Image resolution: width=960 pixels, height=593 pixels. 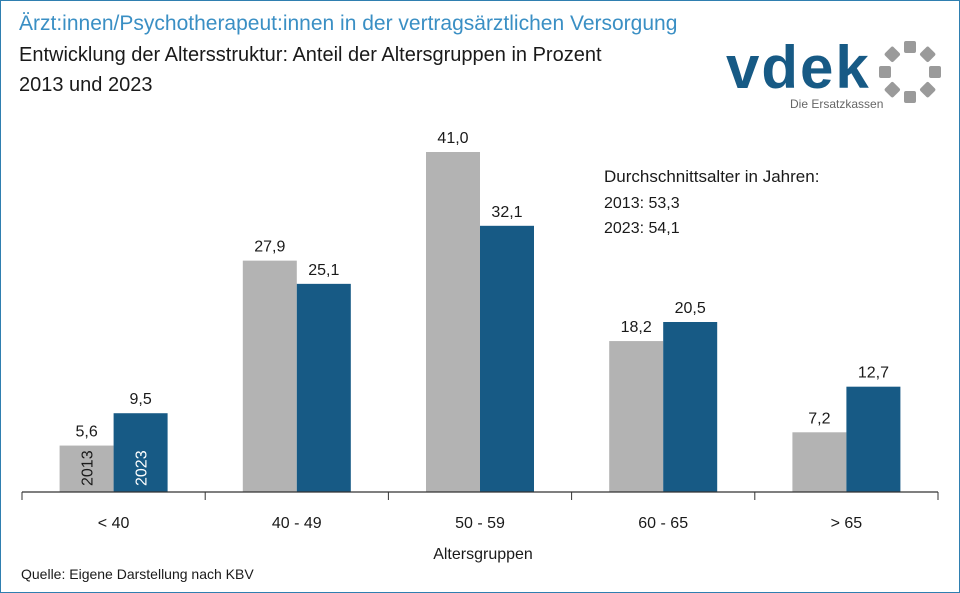 What do you see at coordinates (873, 373) in the screenshot?
I see `data-label: 12,7` at bounding box center [873, 373].